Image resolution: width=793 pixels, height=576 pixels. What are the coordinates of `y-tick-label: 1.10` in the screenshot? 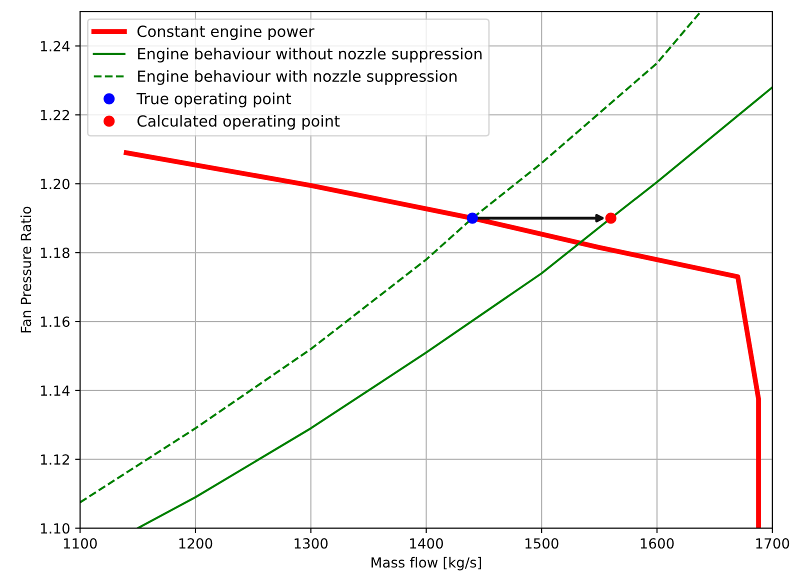 It's located at (55, 528).